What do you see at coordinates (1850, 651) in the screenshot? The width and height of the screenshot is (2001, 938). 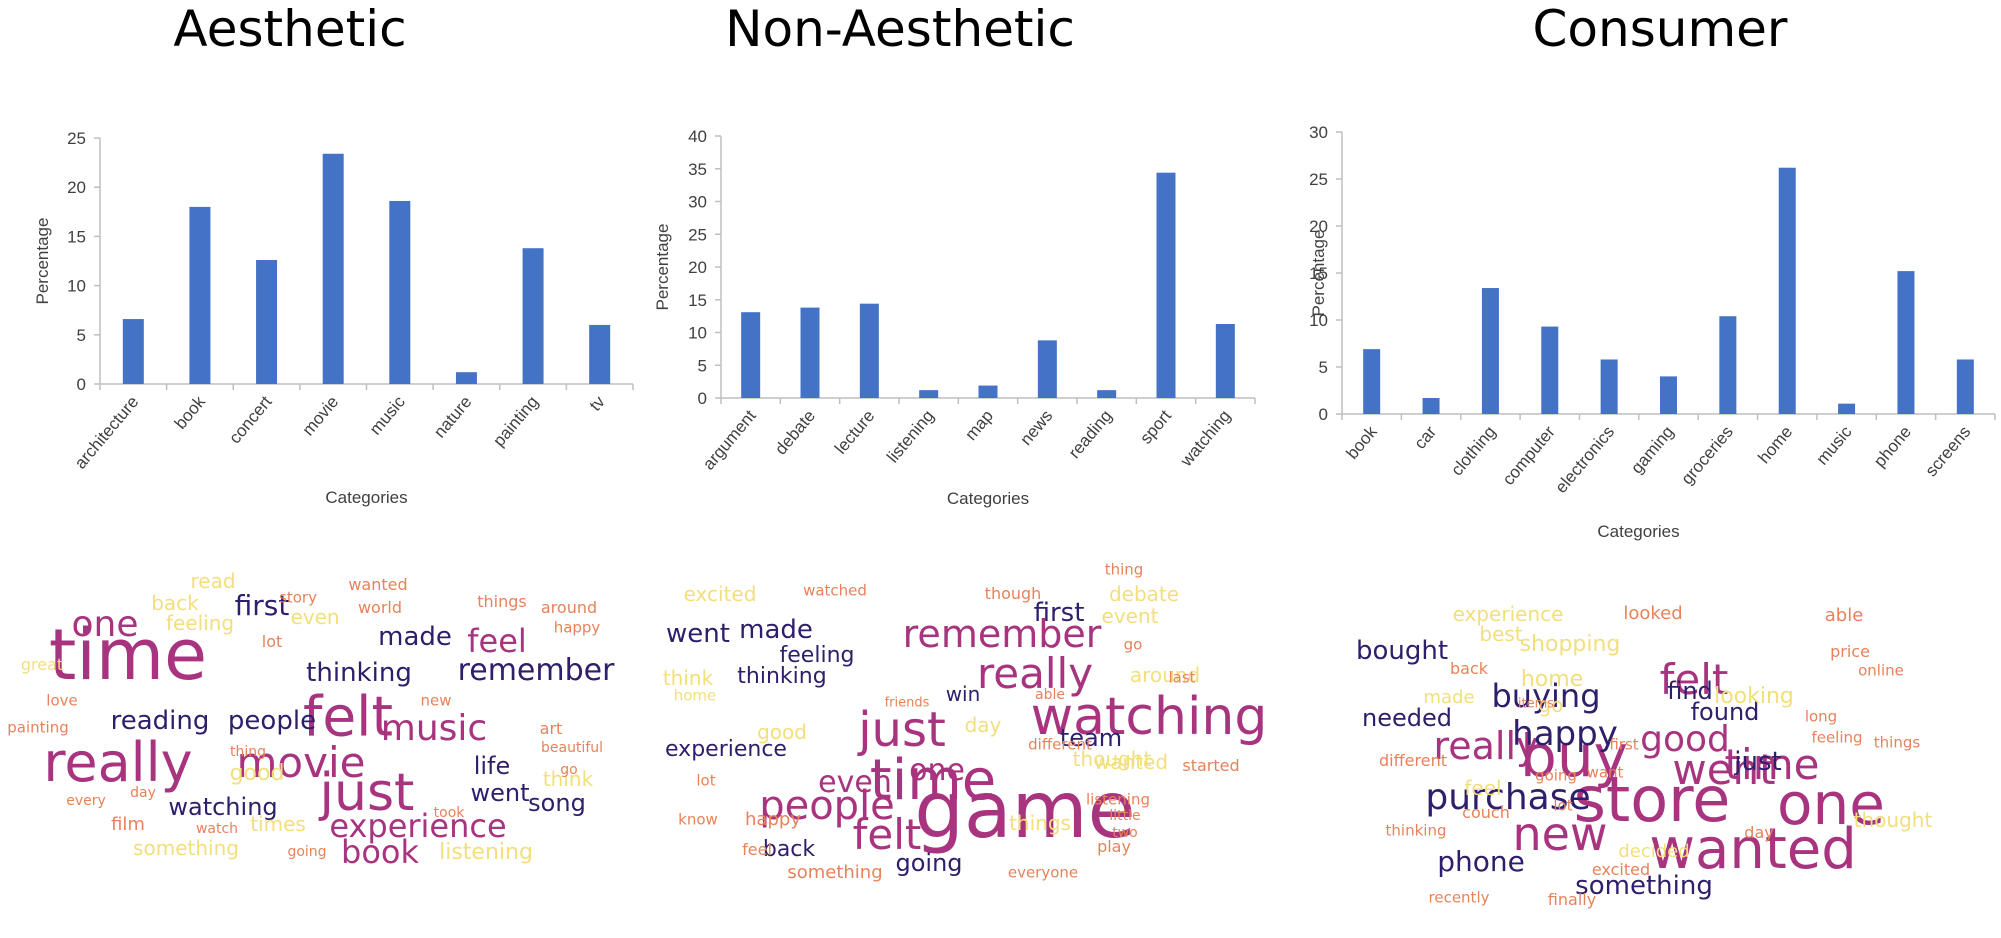 I see `word: price` at bounding box center [1850, 651].